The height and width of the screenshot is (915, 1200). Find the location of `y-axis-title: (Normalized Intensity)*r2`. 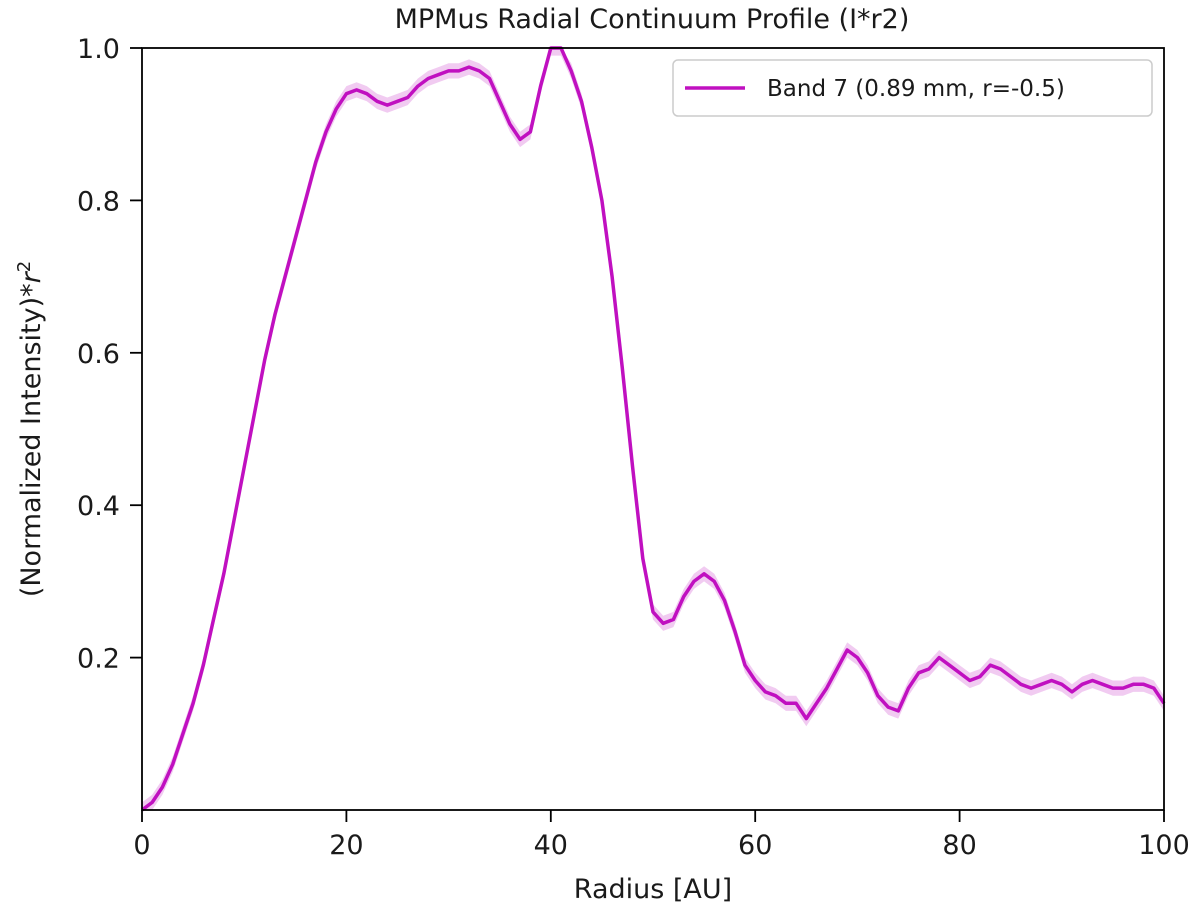

y-axis-title: (Normalized Intensity)*r2 is located at coordinates (31, 429).